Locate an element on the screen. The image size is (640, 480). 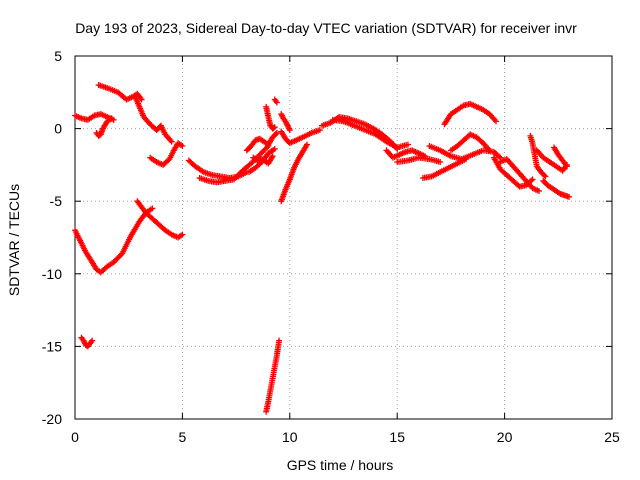
x-tick-label: 0 is located at coordinates (75, 437).